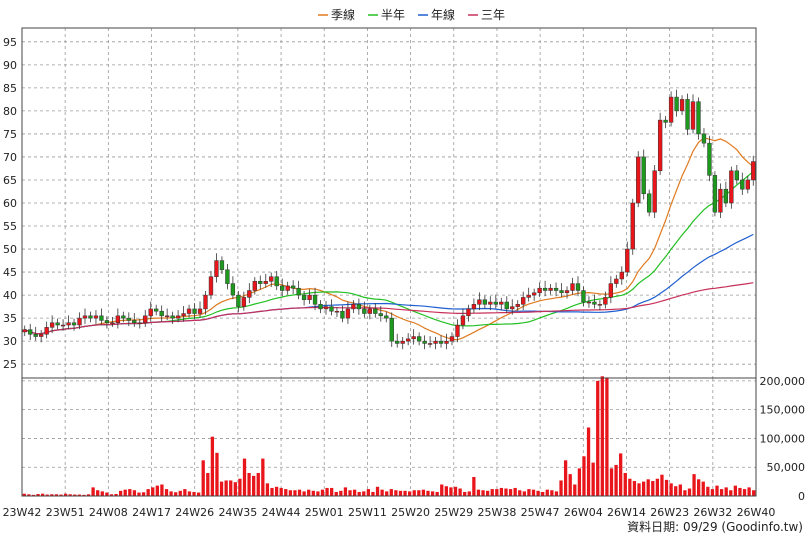 The image size is (808, 540). Describe the element at coordinates (10, 134) in the screenshot. I see `price-tick-label: 75` at that location.